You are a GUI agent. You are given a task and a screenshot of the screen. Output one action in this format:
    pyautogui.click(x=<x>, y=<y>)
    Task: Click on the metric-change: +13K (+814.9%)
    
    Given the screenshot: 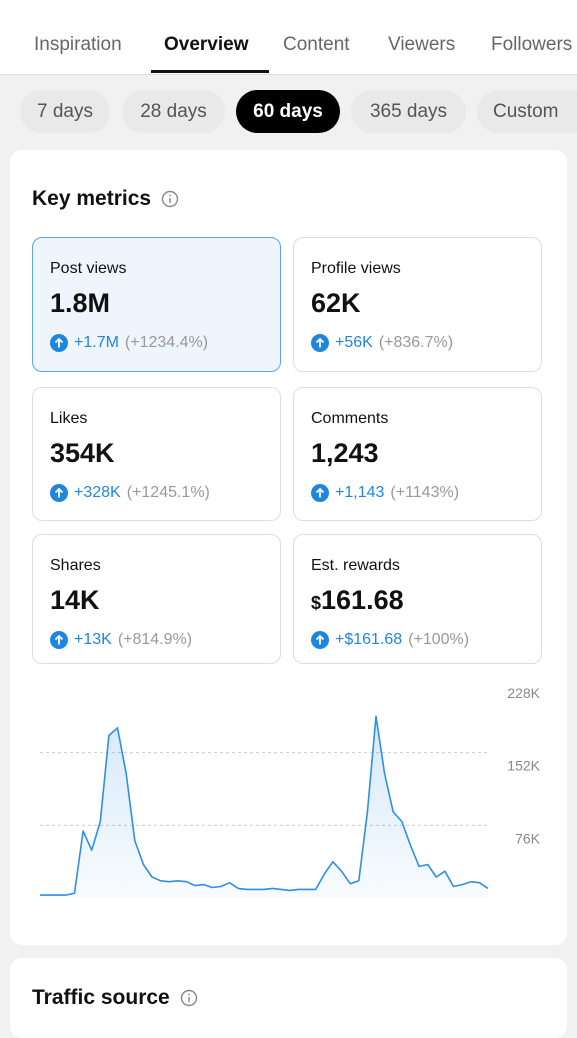 What is the action you would take?
    pyautogui.click(x=121, y=640)
    